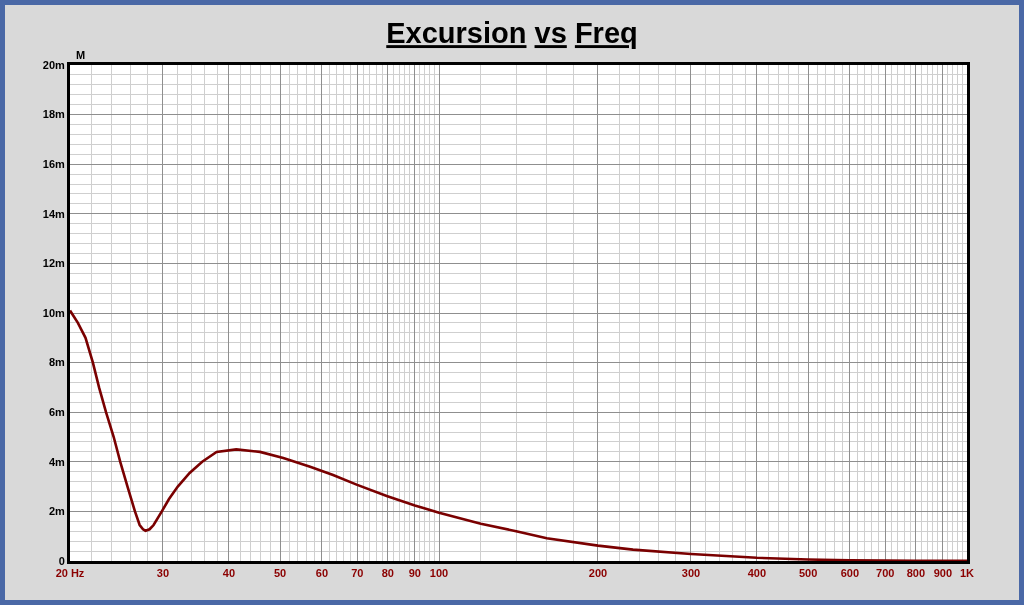 This screenshot has height=605, width=1024. Describe the element at coordinates (229, 573) in the screenshot. I see `x-tick-label: 40` at that location.